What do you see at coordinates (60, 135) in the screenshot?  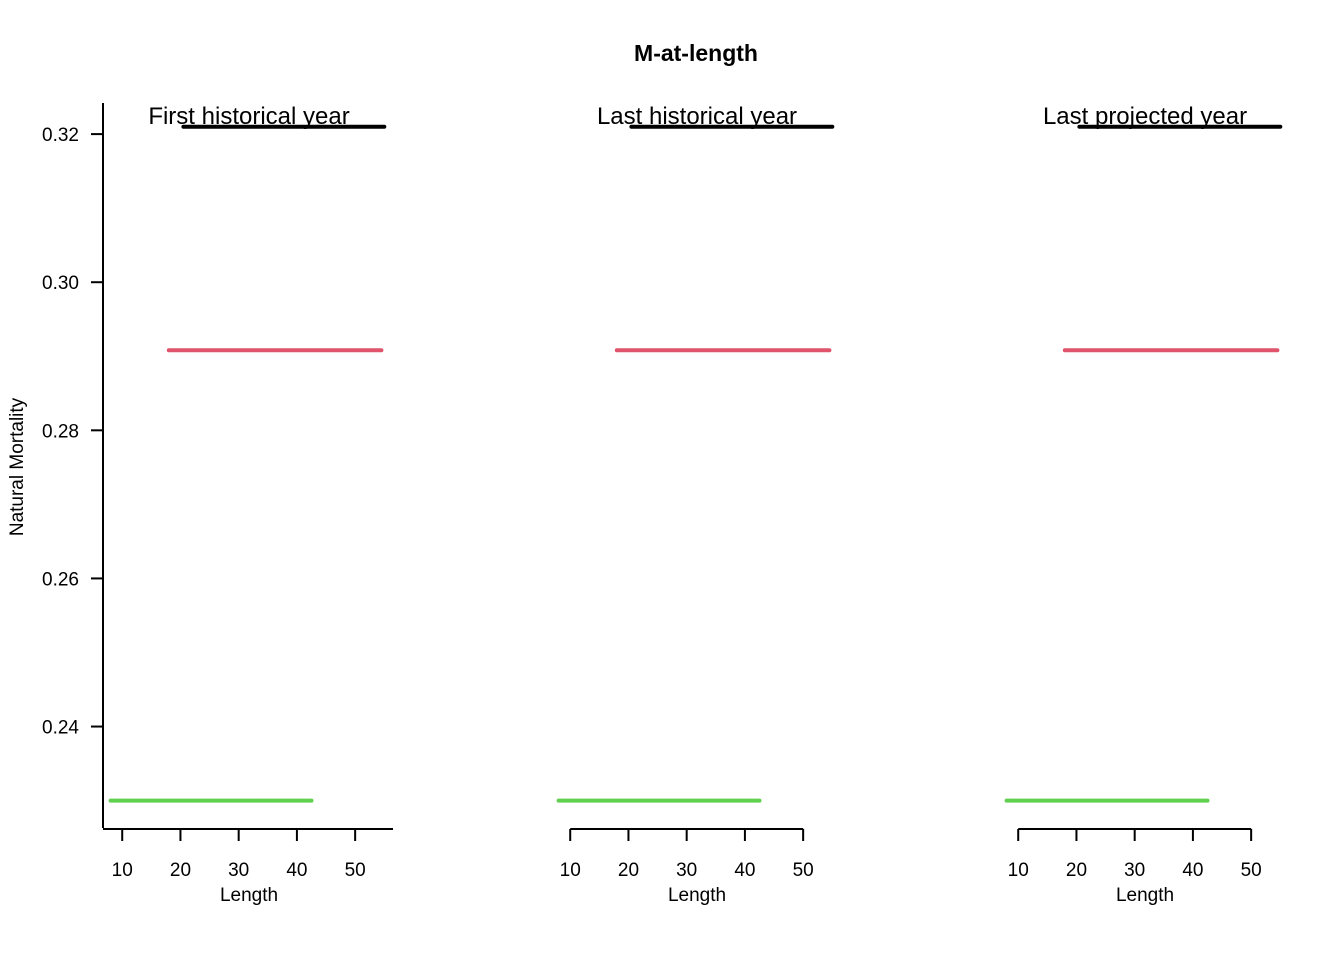 I see `y-tick-label: 0.32` at bounding box center [60, 135].